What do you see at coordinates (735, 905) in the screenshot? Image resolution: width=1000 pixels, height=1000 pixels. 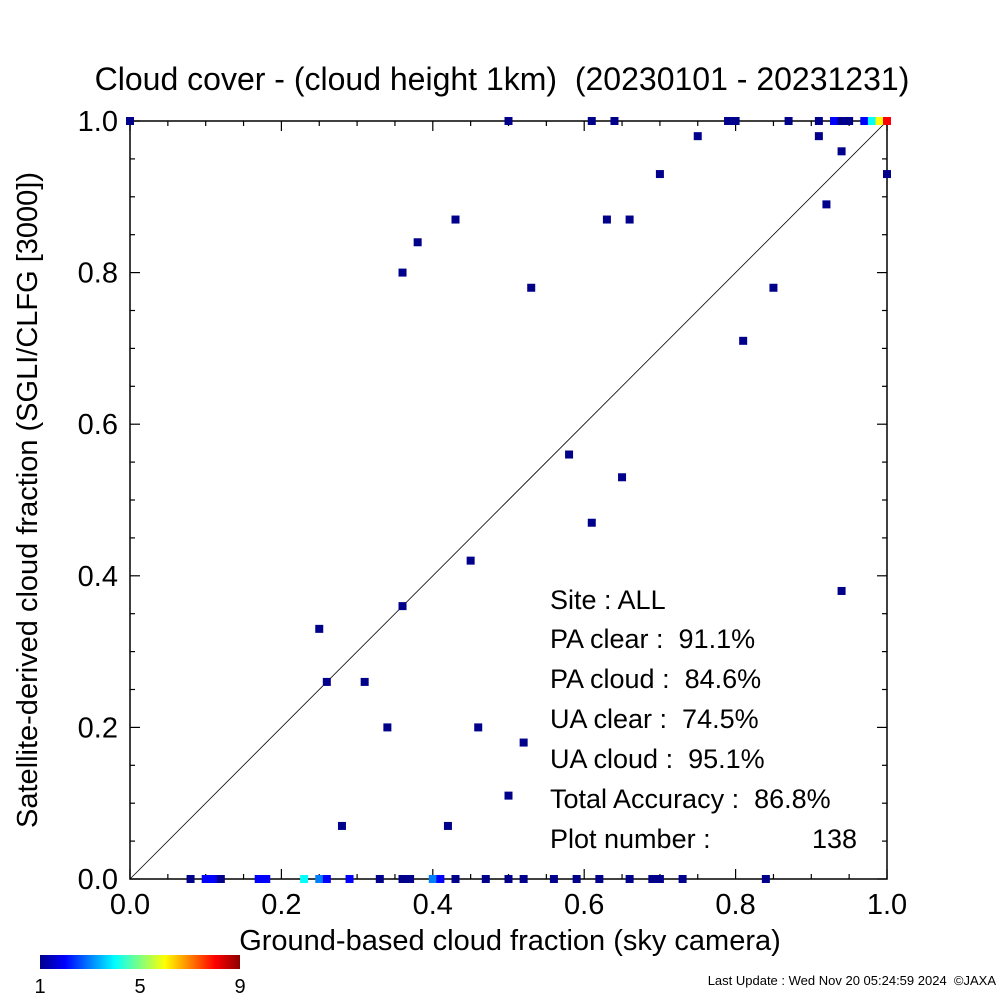 I see `x-tick-label: 0.8` at bounding box center [735, 905].